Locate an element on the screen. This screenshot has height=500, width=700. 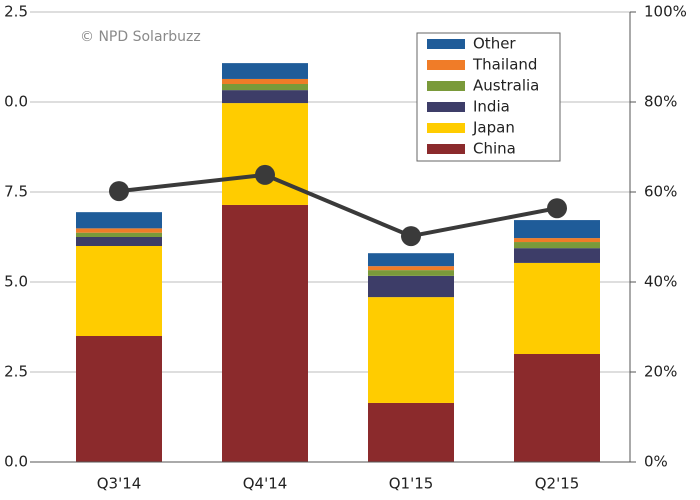
legend-box is located at coordinates (488, 97).